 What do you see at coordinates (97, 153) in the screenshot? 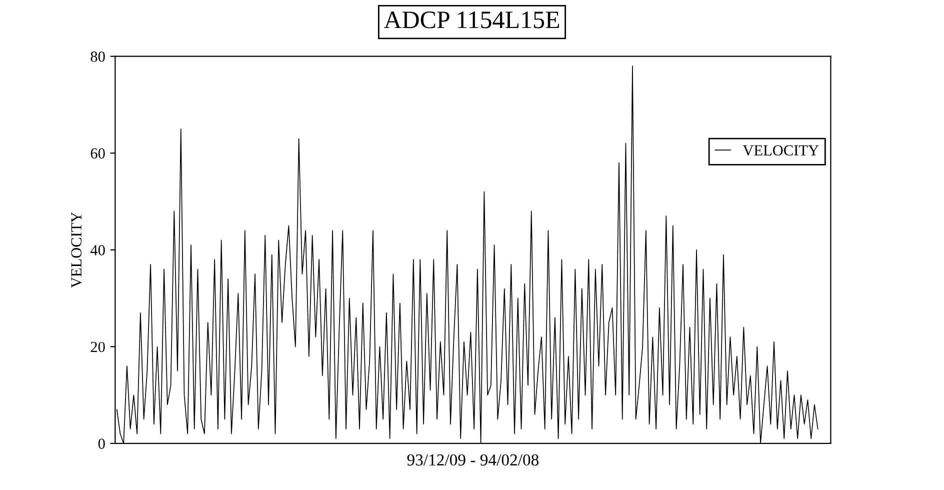
I see `y-tick-label: 60` at bounding box center [97, 153].